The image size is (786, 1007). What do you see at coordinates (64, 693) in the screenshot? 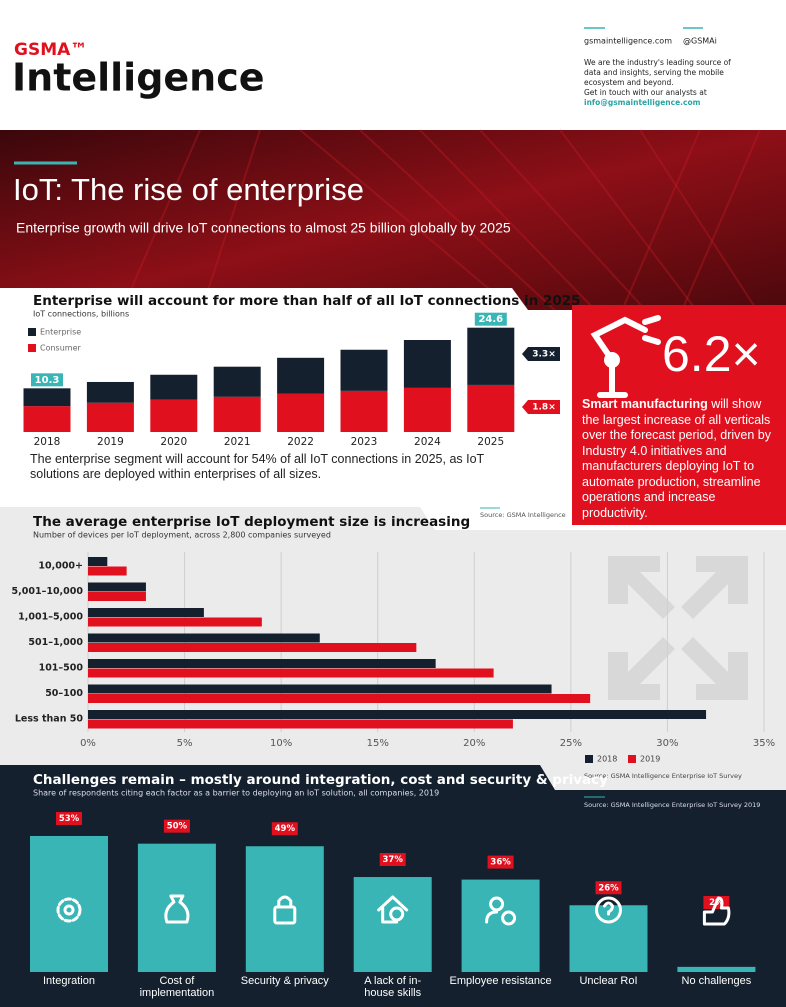
I see `y-tick-label: 50–100` at bounding box center [64, 693].